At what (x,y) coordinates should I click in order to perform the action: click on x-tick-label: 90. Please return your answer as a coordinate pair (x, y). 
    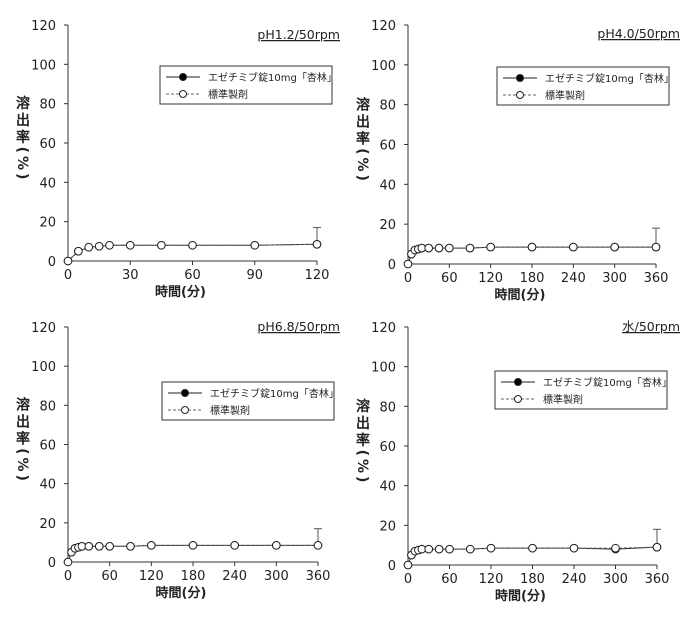
    Looking at the image, I should click on (254, 275).